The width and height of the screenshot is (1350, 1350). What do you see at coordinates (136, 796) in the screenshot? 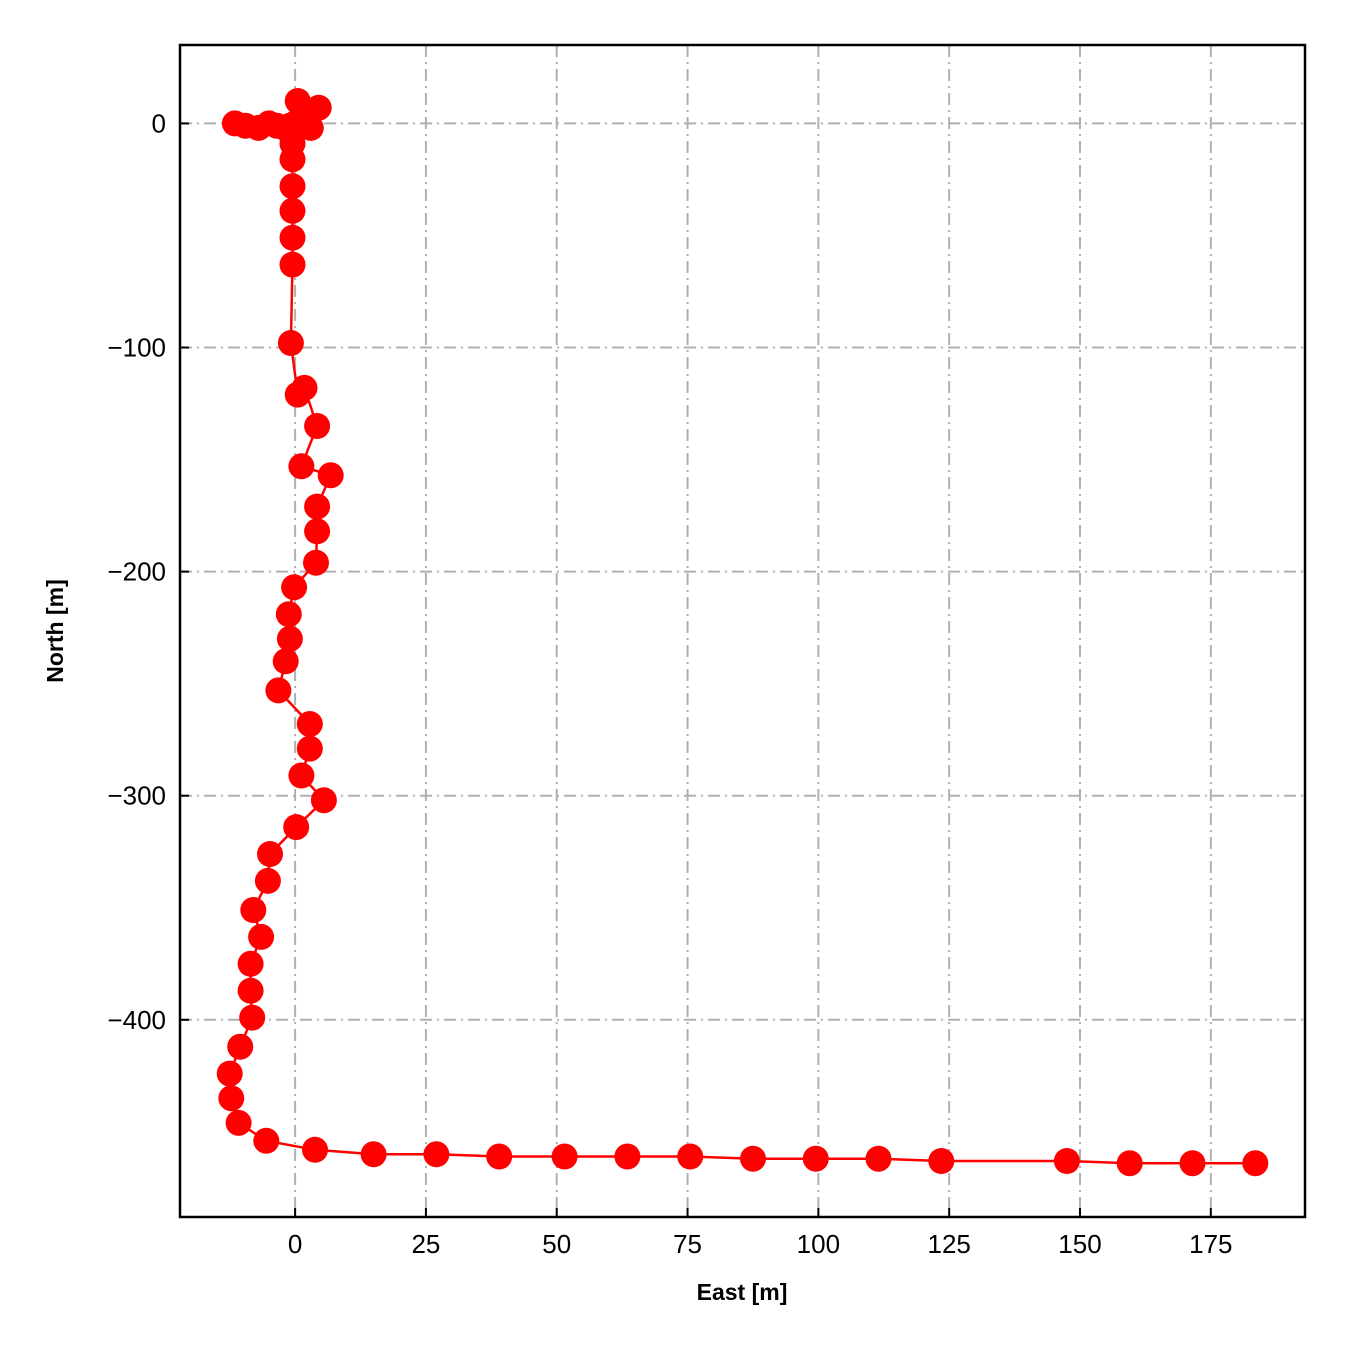
I see `y-tick-label: −300` at bounding box center [136, 796].